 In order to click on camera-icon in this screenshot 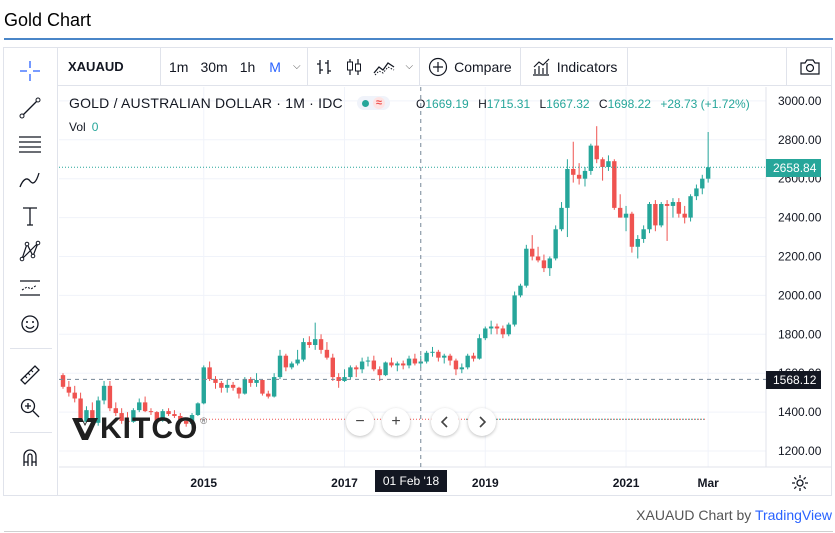, I will do `click(809, 67)`.